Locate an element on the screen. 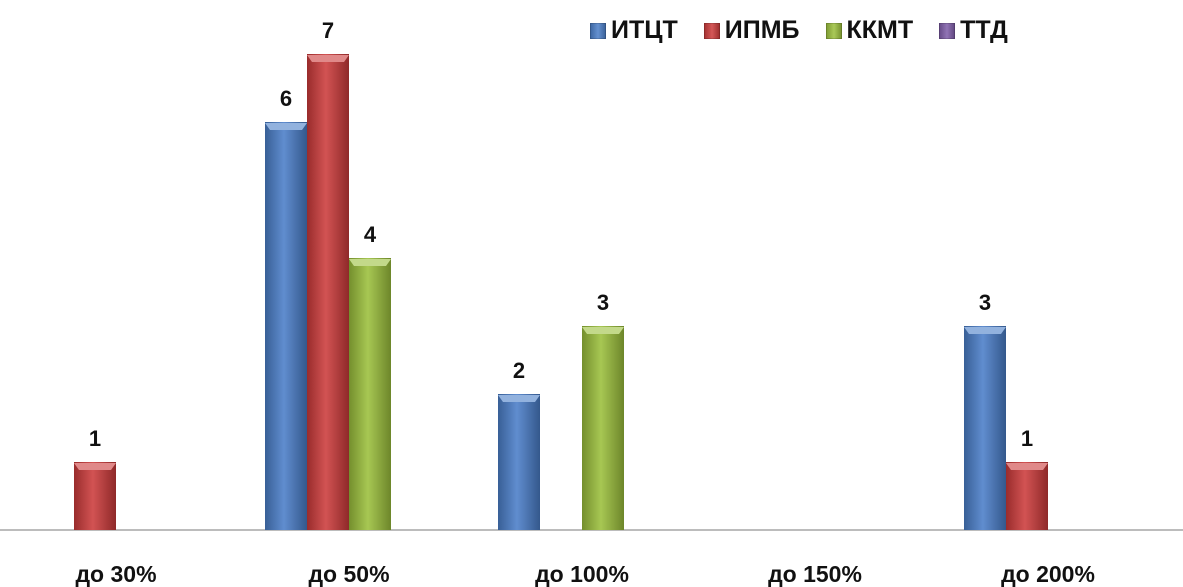 Image resolution: width=1183 pixels, height=587 pixels. x-tick-labels: до 30% до 50% до 100% до 150% до 200% is located at coordinates (584, 574).